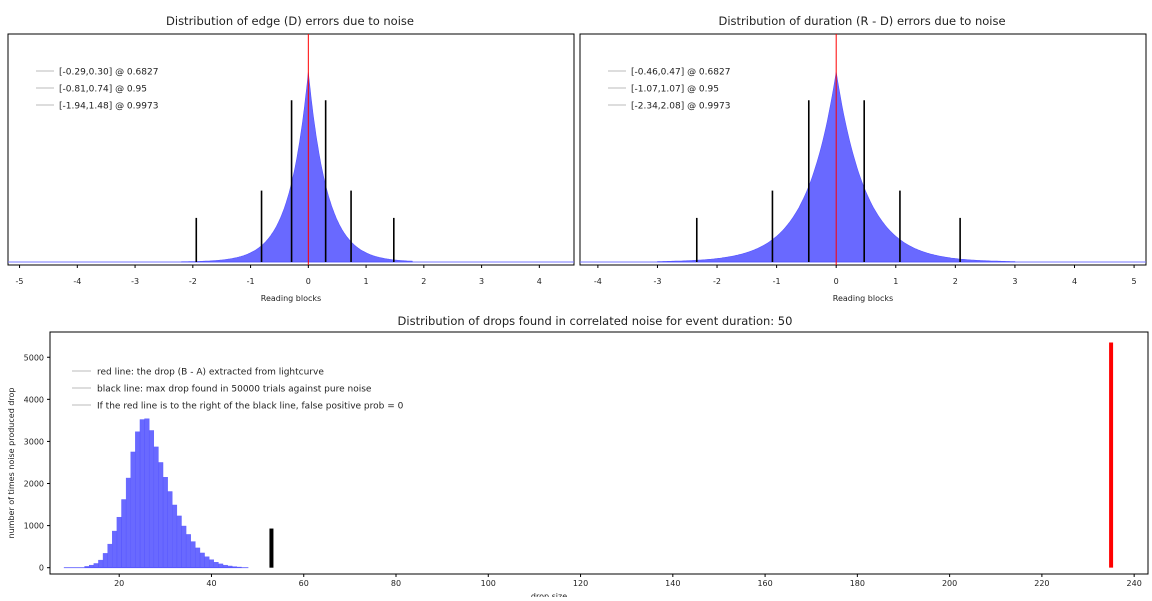 The image size is (1152, 601). I want to click on x-tick-label: 20, so click(119, 583).